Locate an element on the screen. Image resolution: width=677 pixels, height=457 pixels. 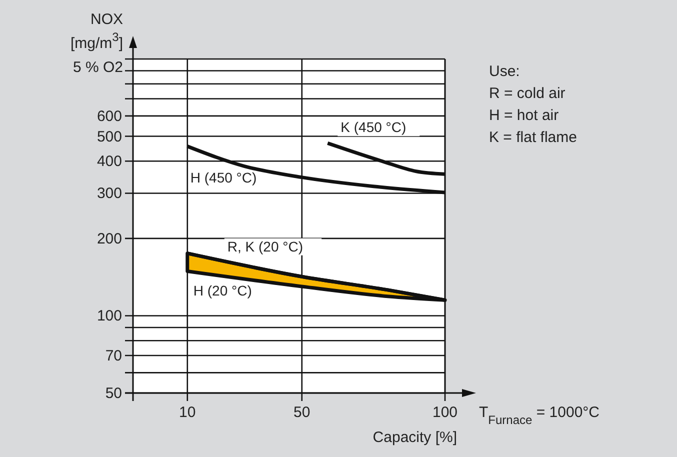
y-tick-label: 500 is located at coordinates (109, 137).